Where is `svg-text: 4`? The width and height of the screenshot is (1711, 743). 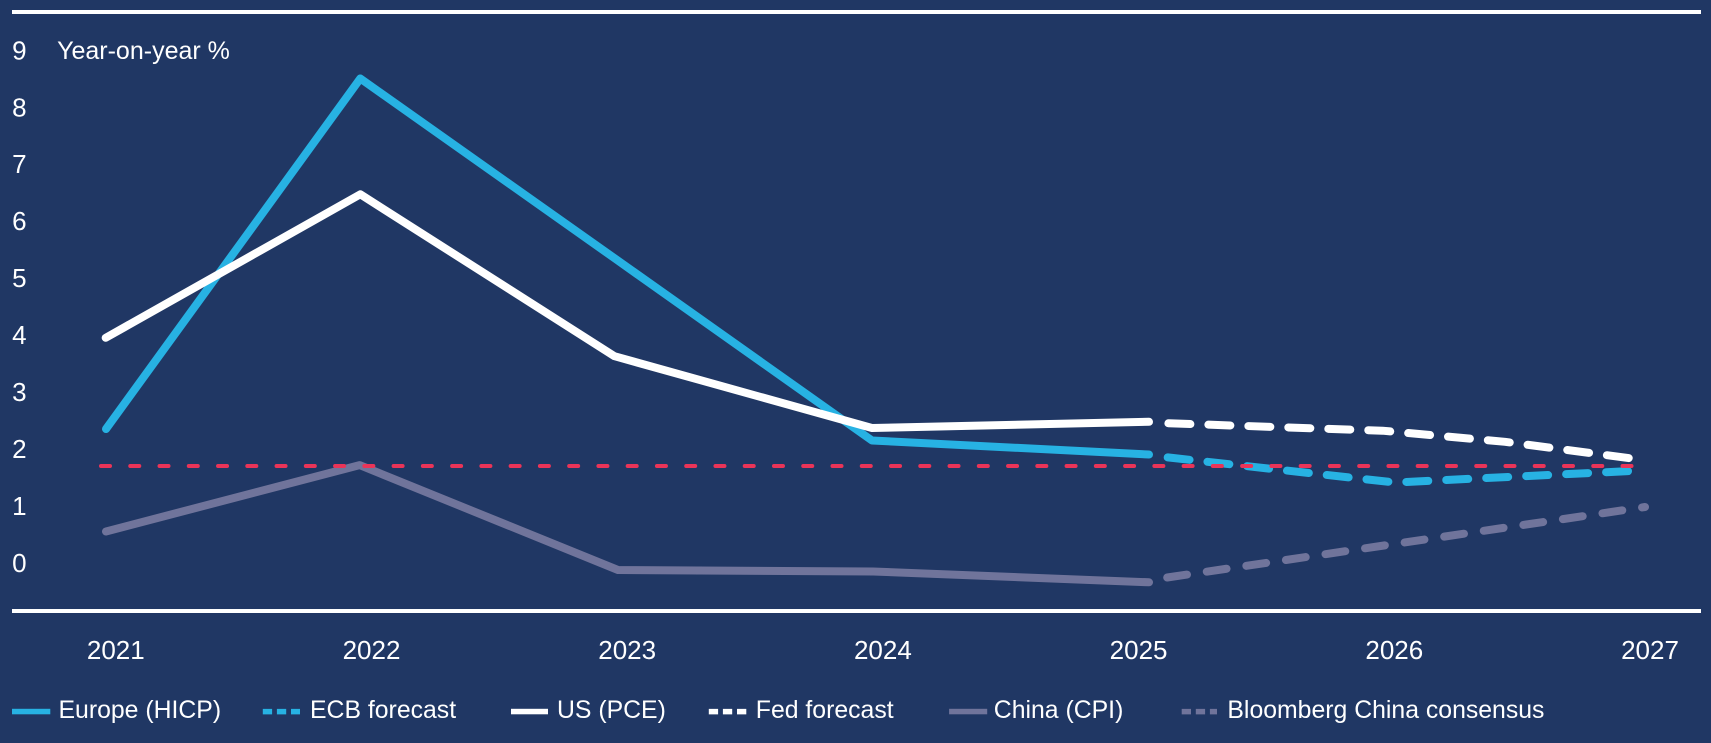 svg-text: 4 is located at coordinates (19, 335).